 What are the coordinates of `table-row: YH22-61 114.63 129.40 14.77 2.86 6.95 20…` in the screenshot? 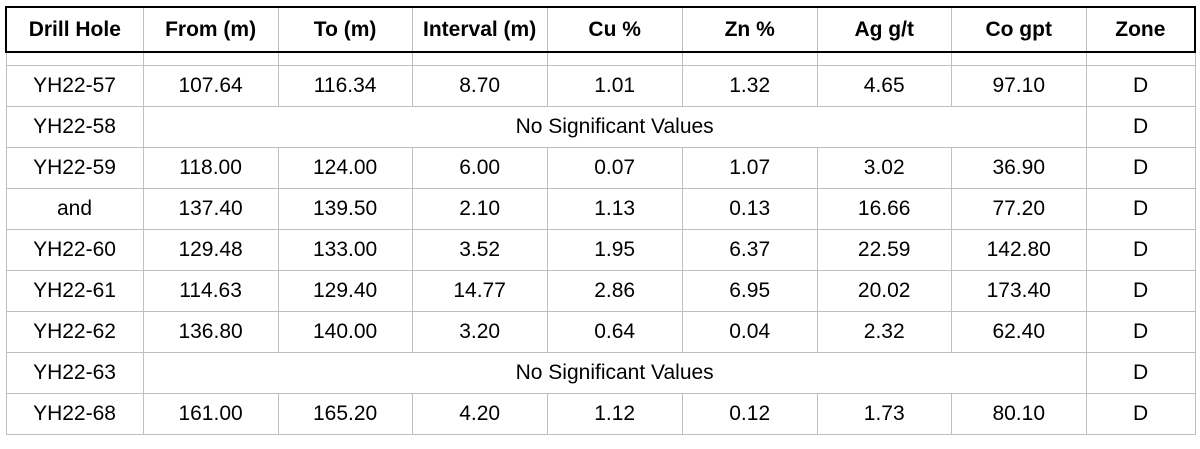 It's located at (600, 291).